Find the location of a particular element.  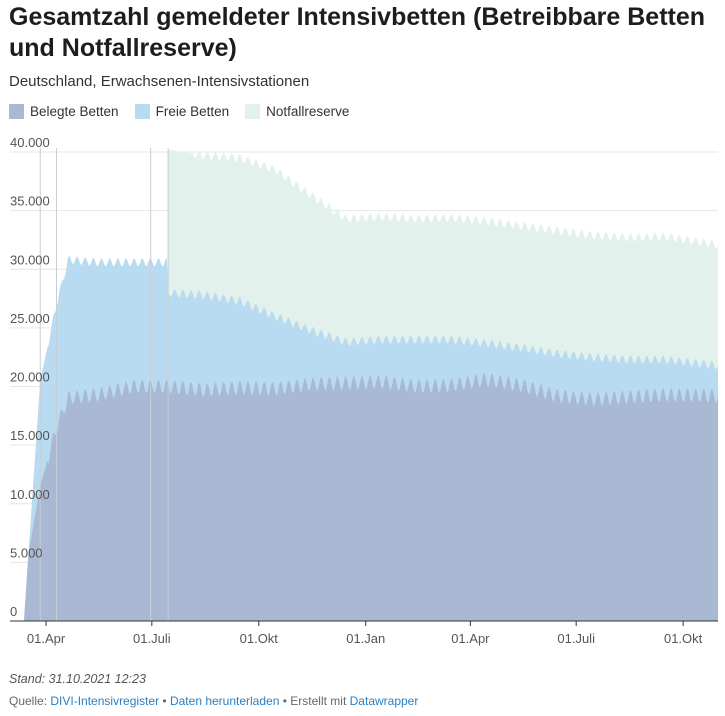

legend-item-notfall: Notfallreserve is located at coordinates (297, 111).